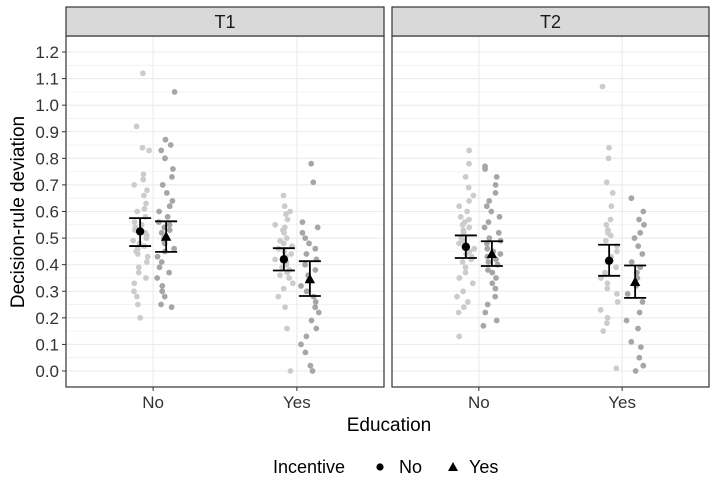  I want to click on facet-label-T1: T1, so click(224, 22).